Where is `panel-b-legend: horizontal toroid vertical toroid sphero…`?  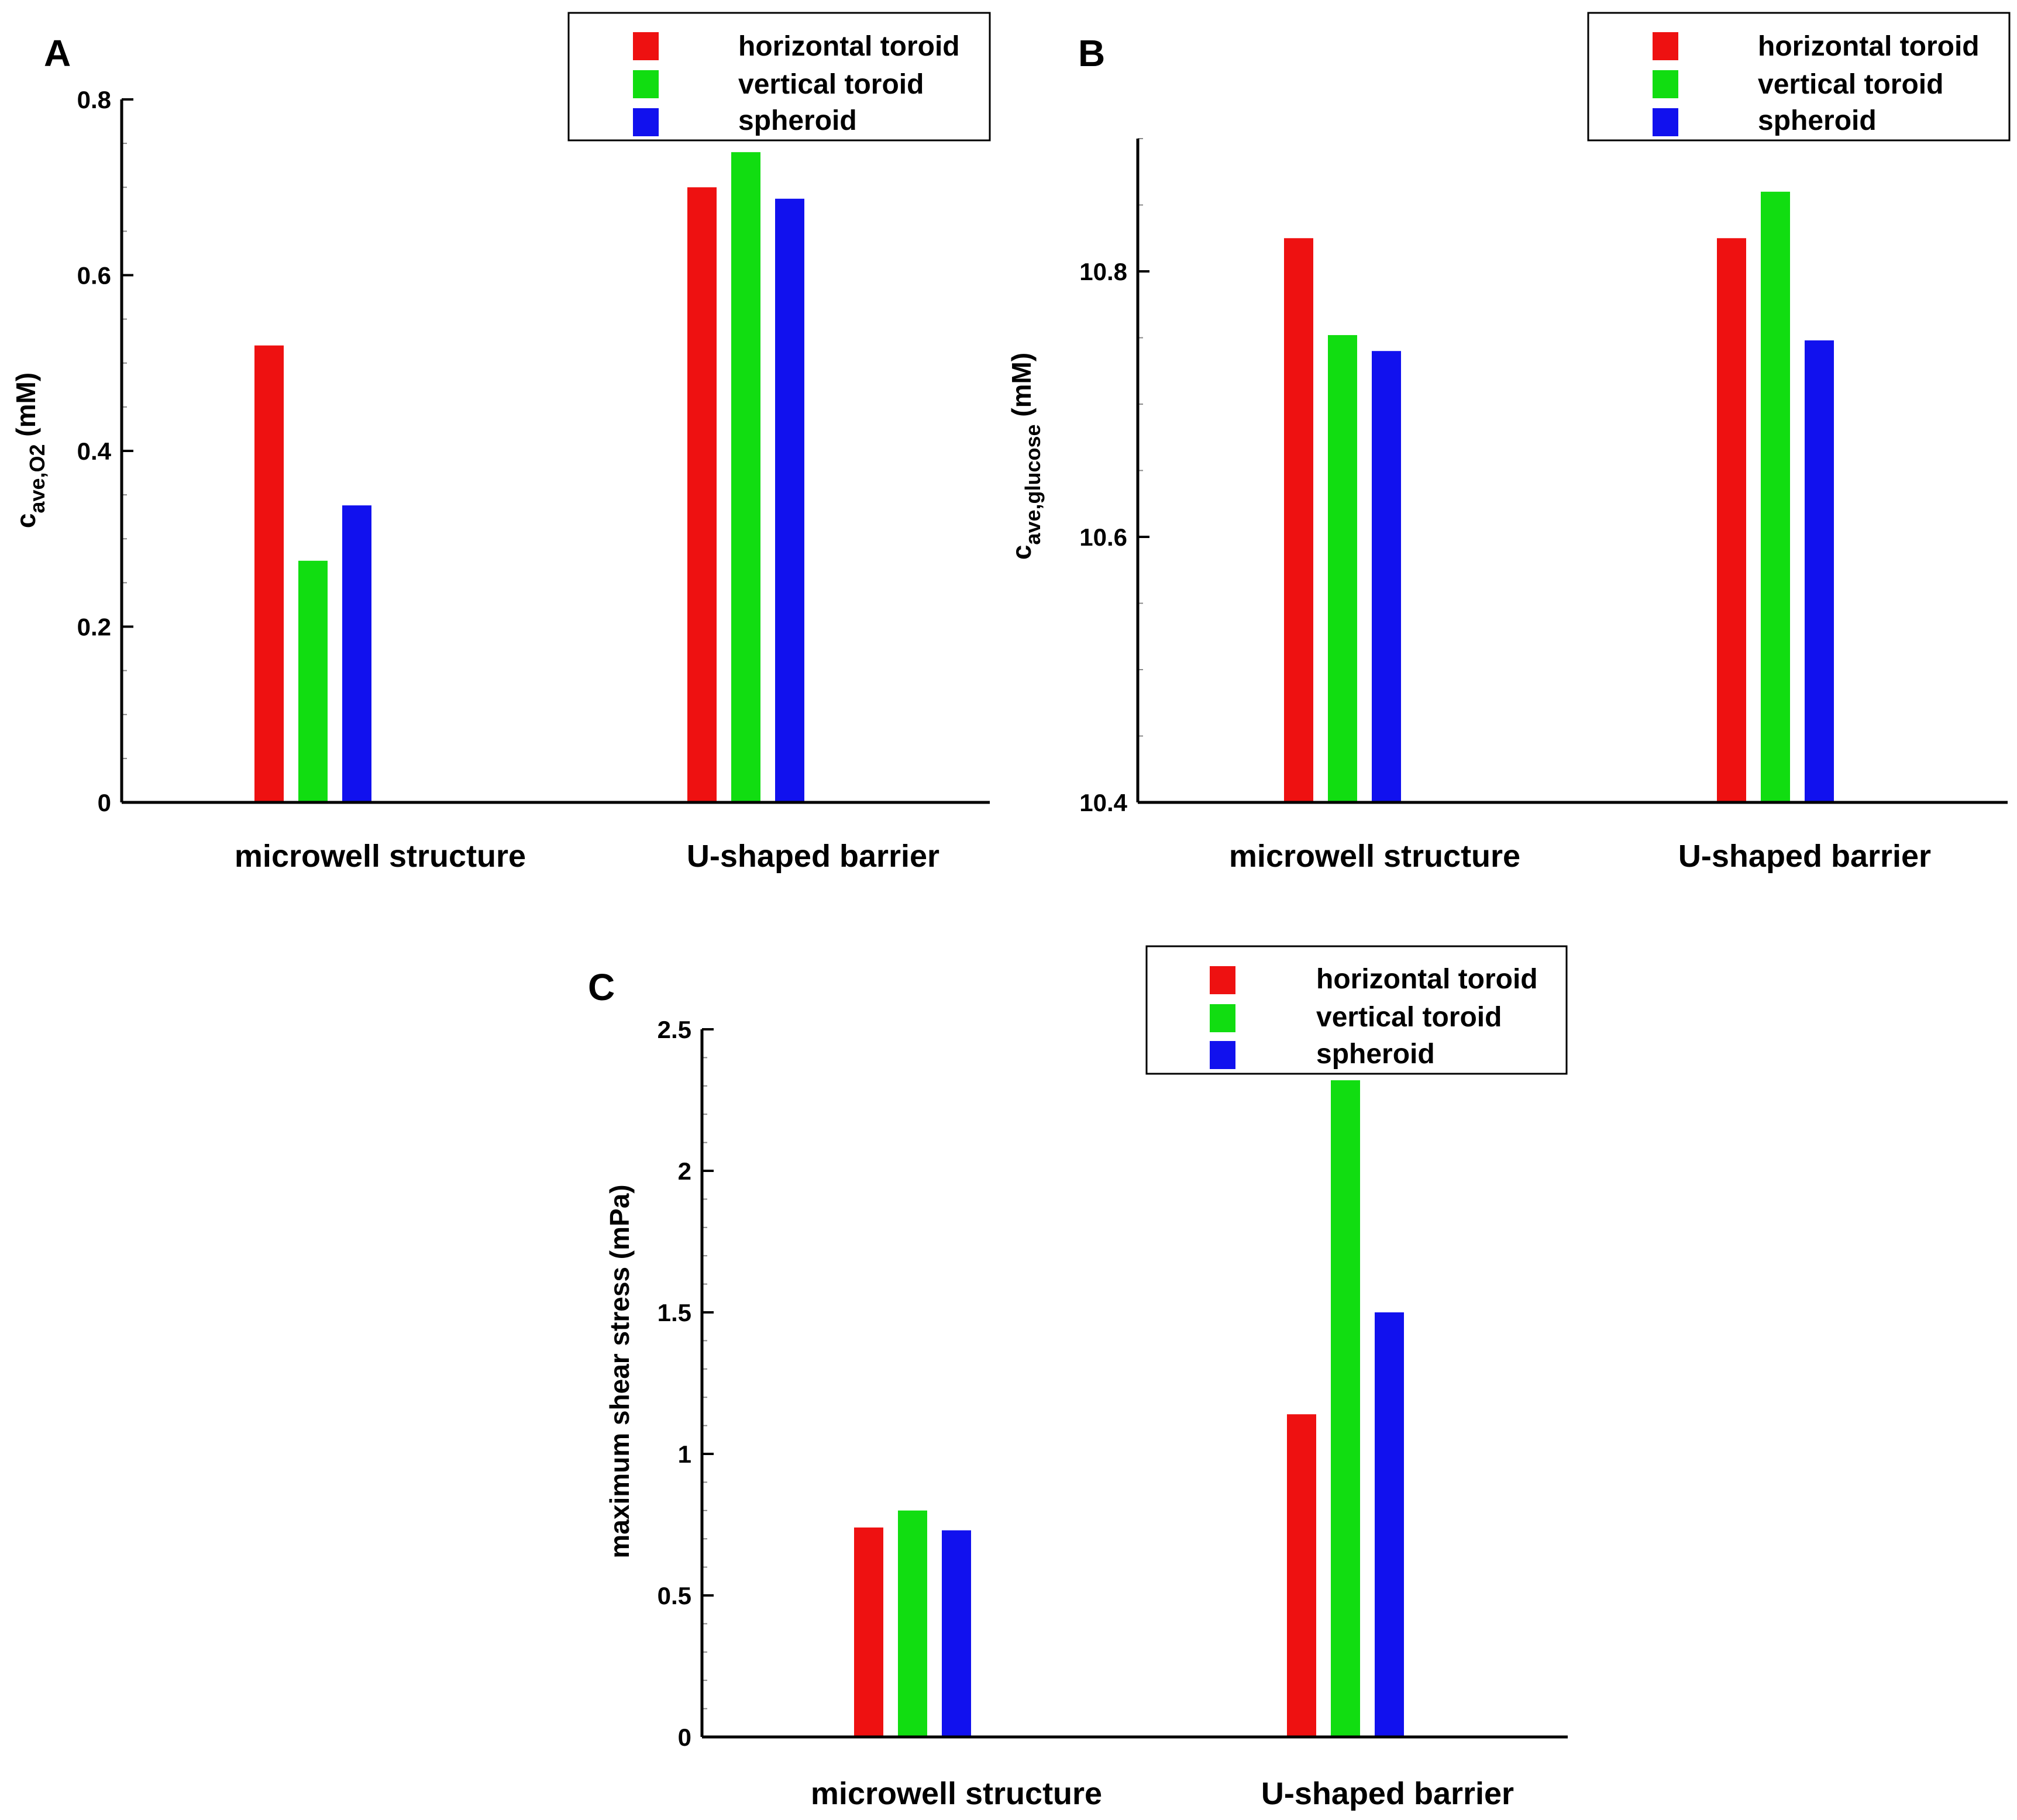
panel-b-legend: horizontal toroid vertical toroid sphero… is located at coordinates (1799, 77).